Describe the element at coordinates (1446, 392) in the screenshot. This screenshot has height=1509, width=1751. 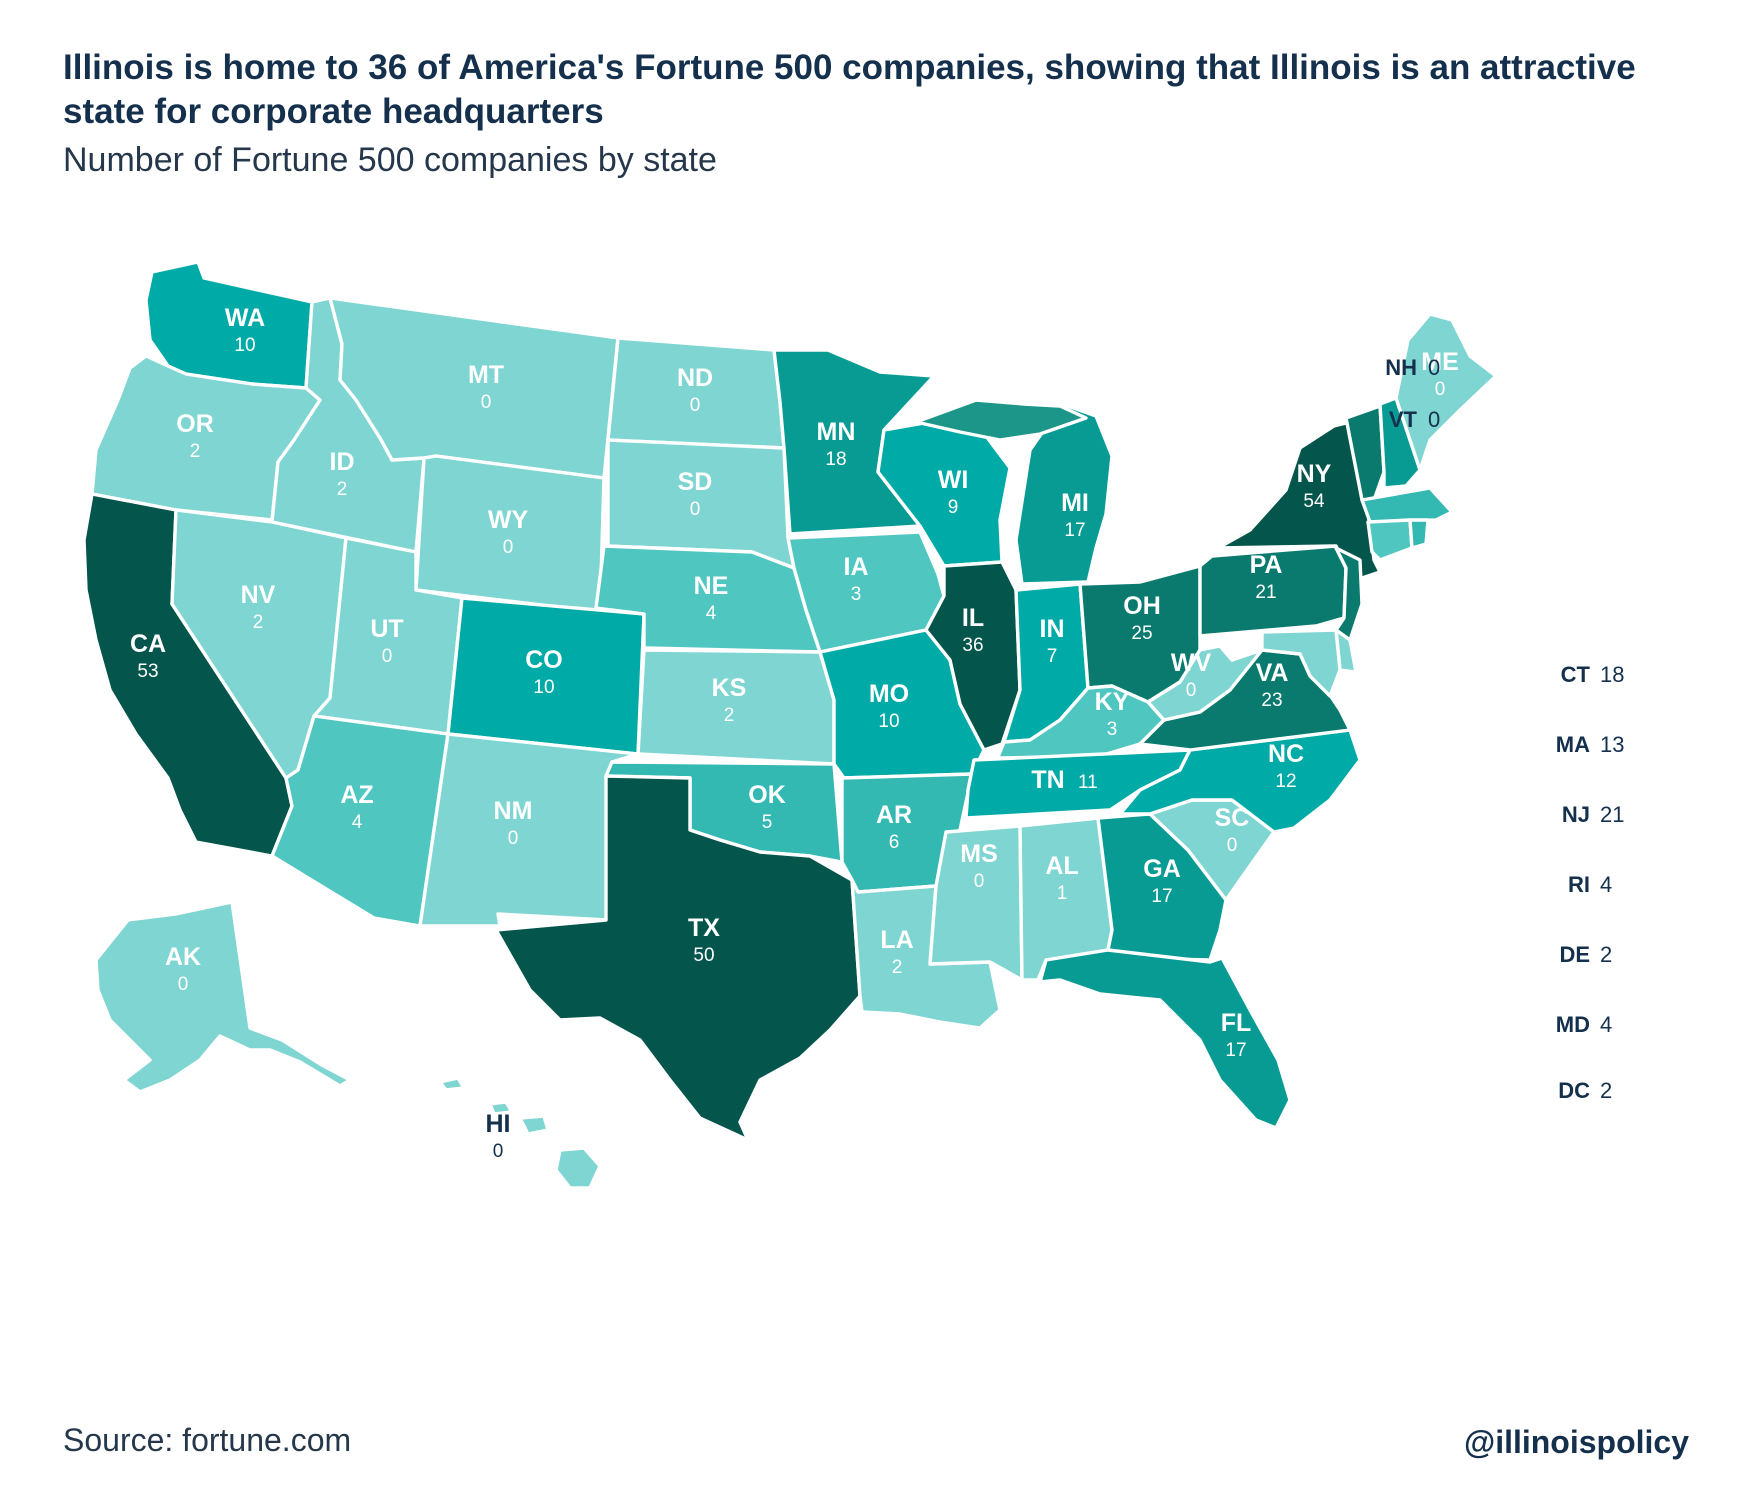
I see `state-shape-me` at that location.